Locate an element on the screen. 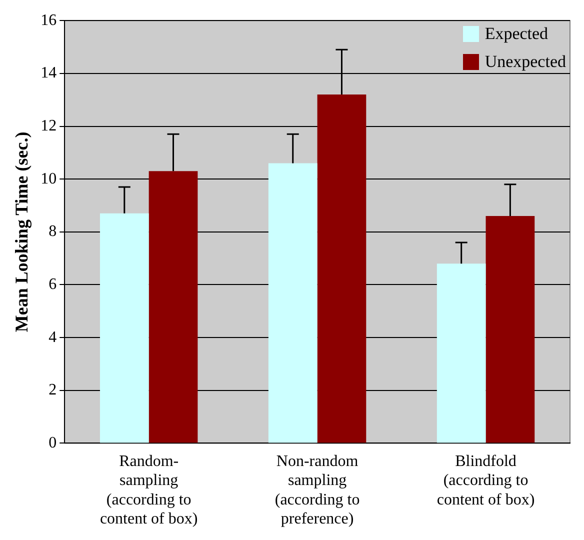  x-tick-label: Non-random sampling (according to preference) is located at coordinates (317, 490).